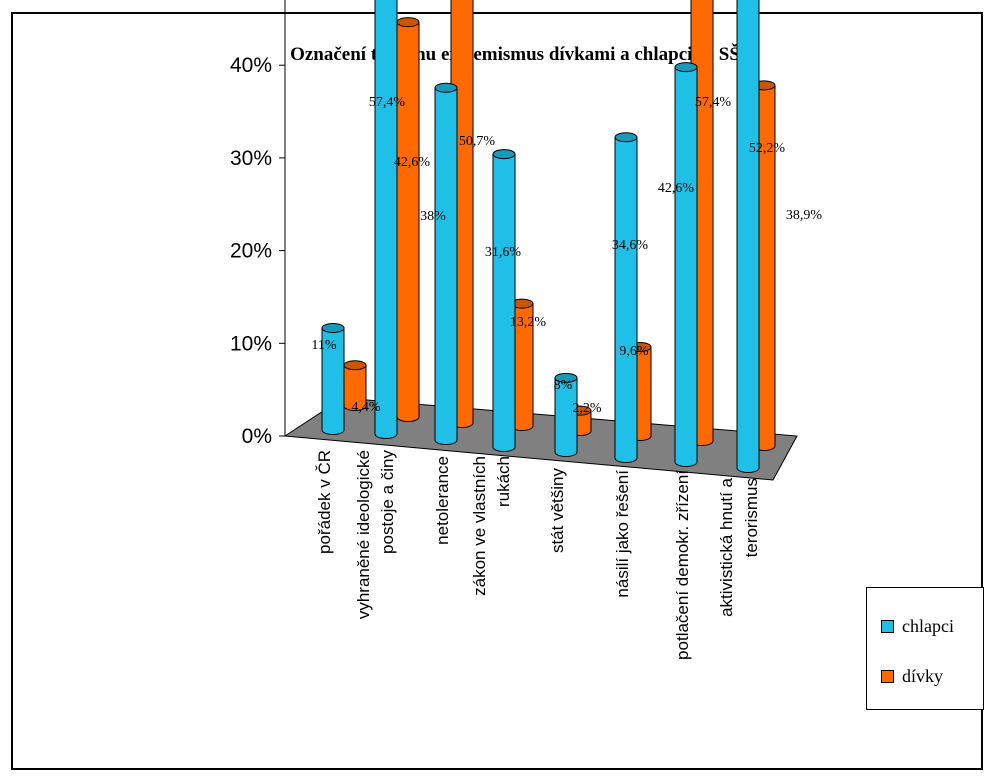 This screenshot has width=996, height=783. I want to click on y-tick-label: 20%, so click(251, 251).